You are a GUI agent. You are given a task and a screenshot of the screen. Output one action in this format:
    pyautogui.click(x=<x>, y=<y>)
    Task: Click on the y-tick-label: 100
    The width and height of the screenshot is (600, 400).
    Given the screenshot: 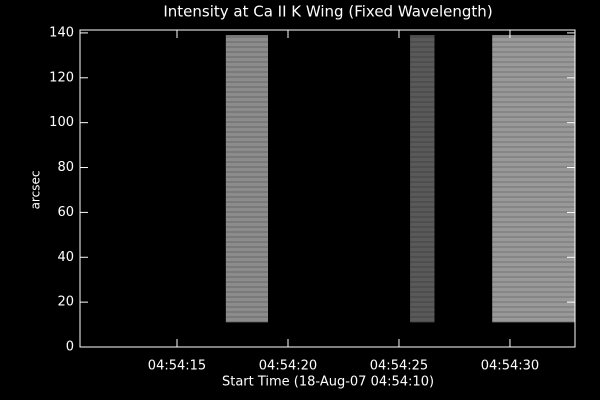 What is the action you would take?
    pyautogui.click(x=61, y=122)
    